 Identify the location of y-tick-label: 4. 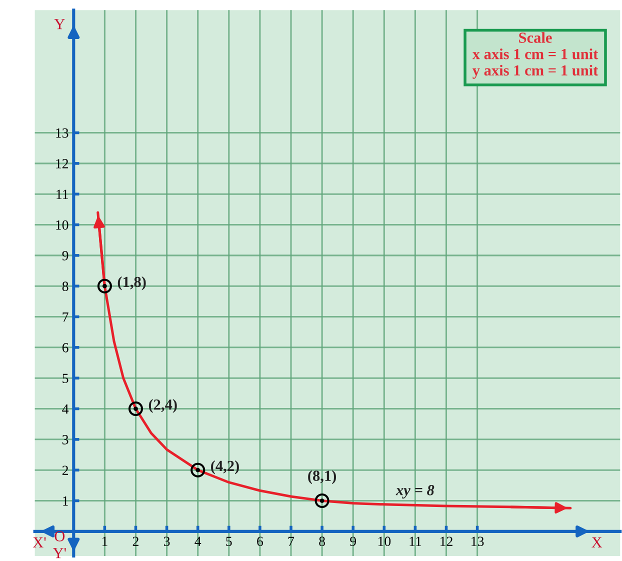
(65, 409).